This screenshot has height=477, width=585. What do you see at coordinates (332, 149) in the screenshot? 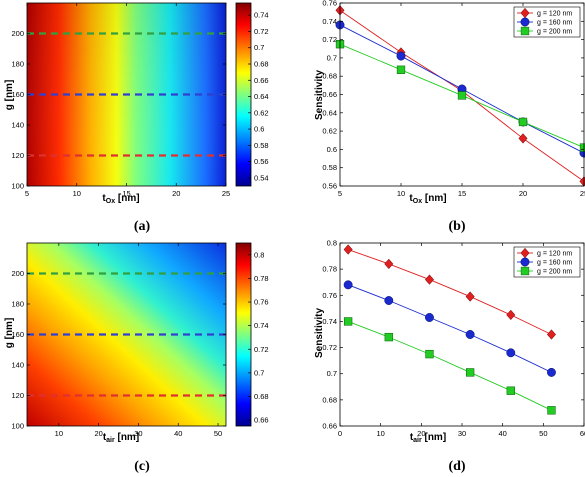
I see `panel-b-ytick-label: 0.6` at bounding box center [332, 149].